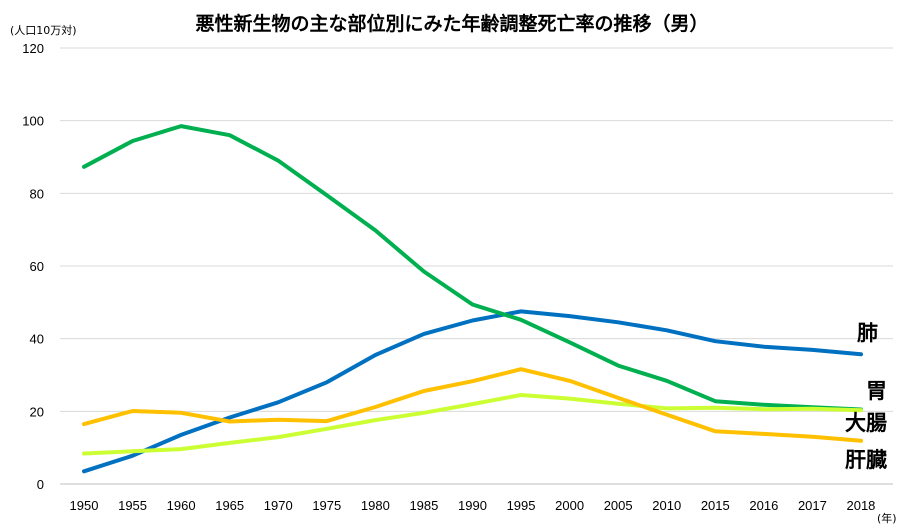  Describe the element at coordinates (887, 518) in the screenshot. I see `x-axis-unit: (年)` at that location.